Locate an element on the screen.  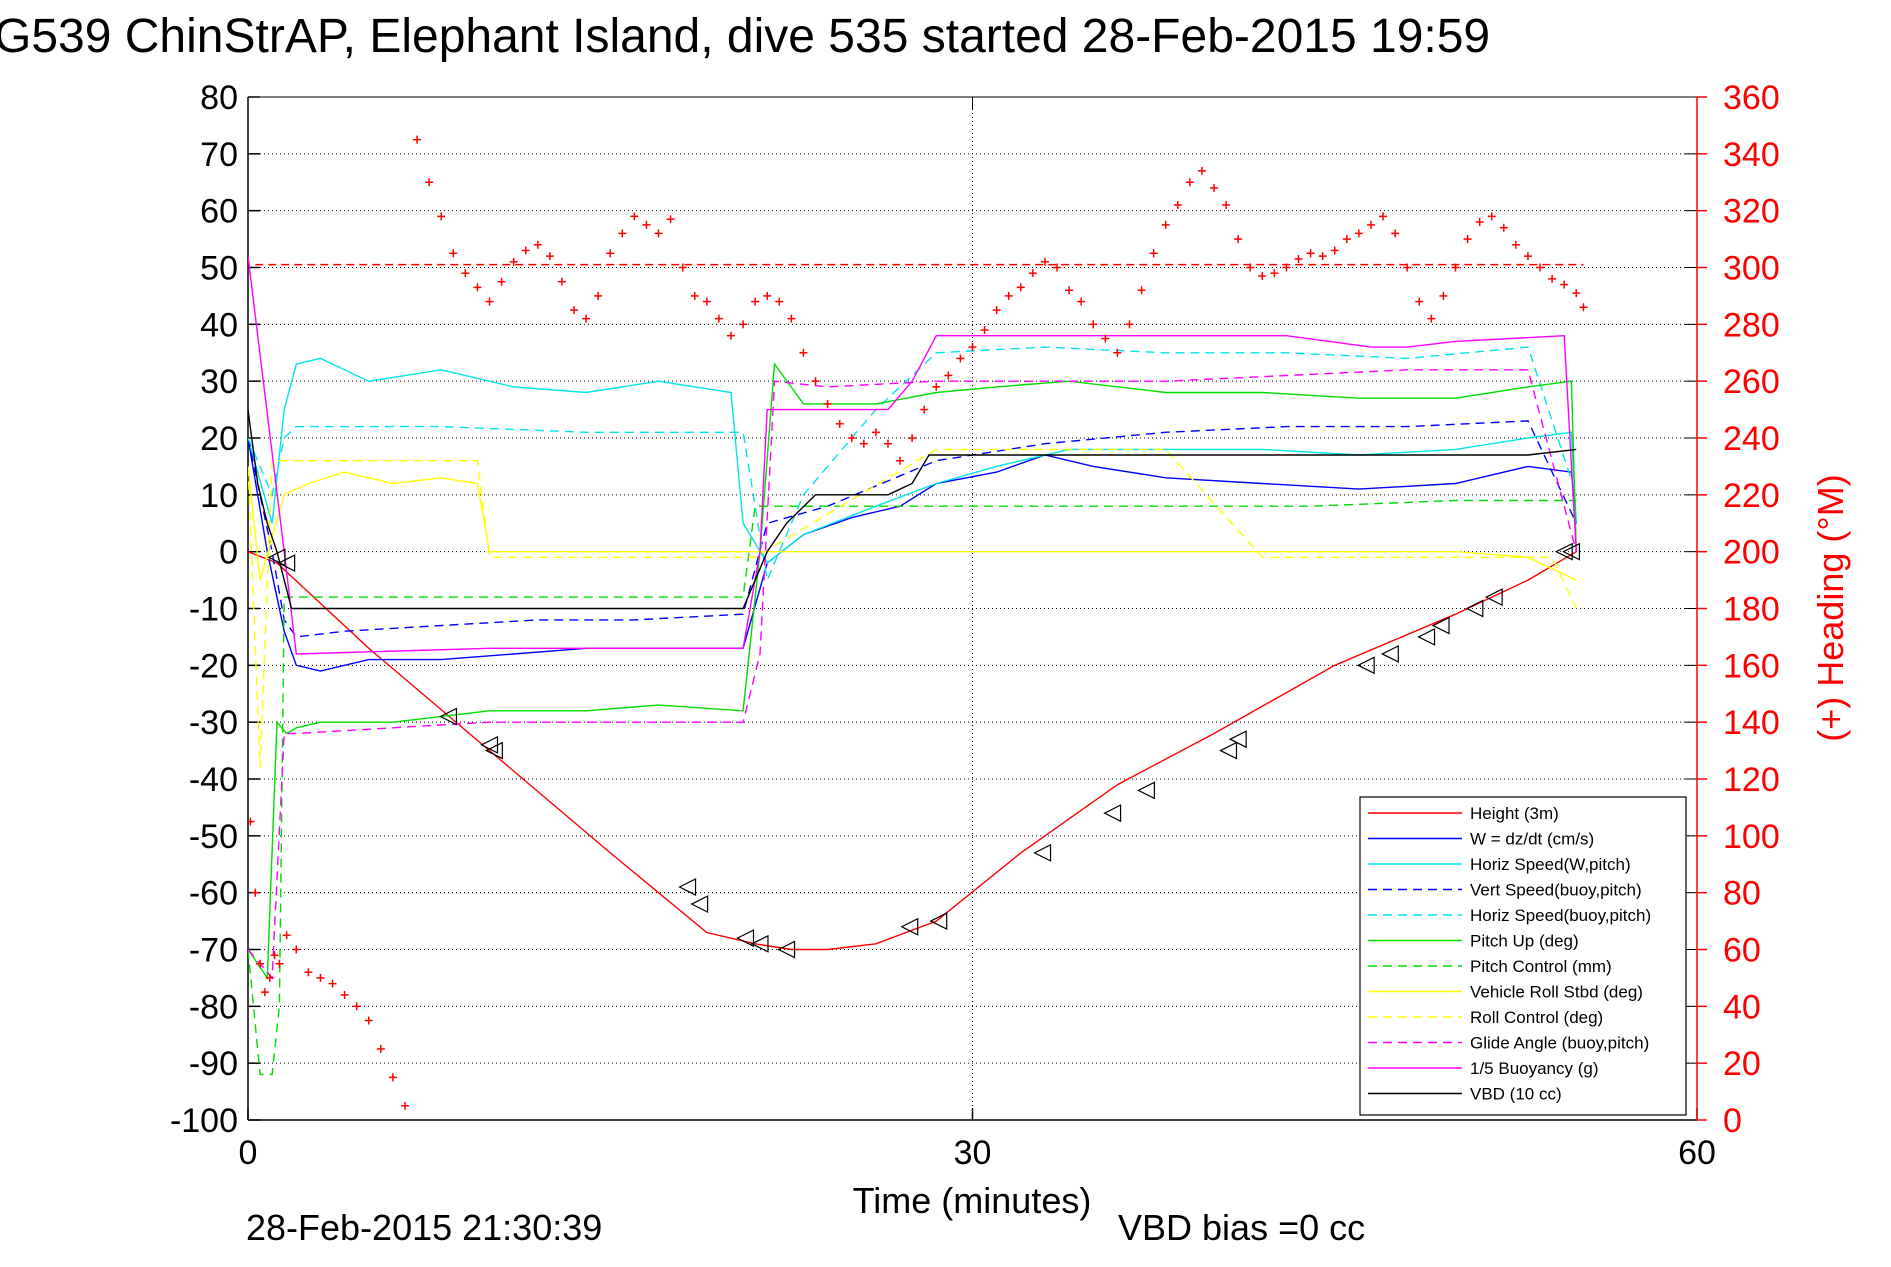
legend-label: VBD (10 cc) is located at coordinates (1516, 1094).